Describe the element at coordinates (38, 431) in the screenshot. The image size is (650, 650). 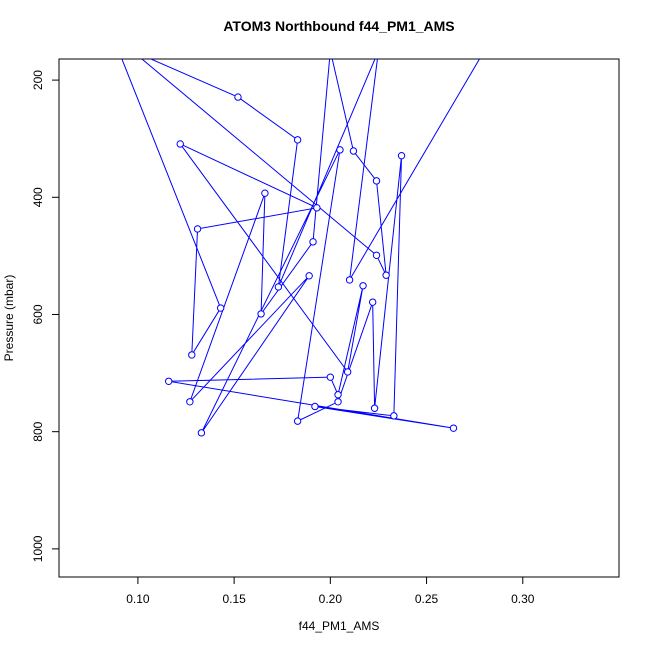
I see `y-tick-label: 800` at that location.